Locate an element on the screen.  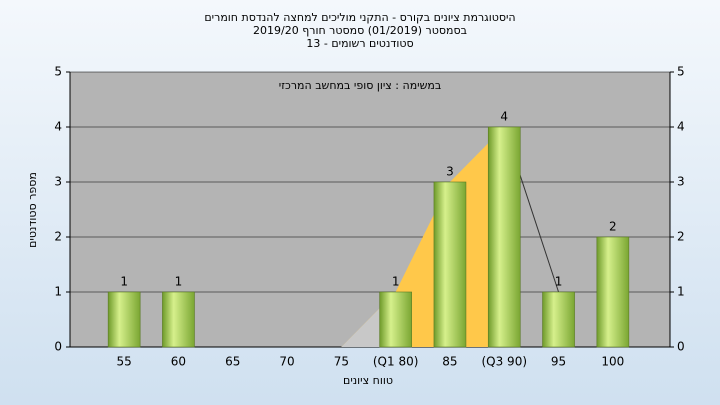
x-tick-label: 60 is located at coordinates (178, 362).